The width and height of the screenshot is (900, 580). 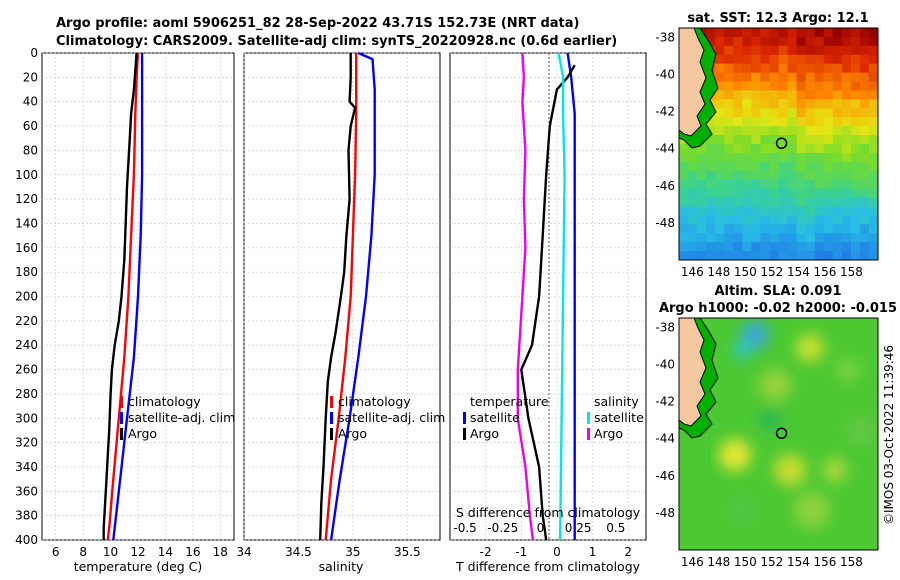 I want to click on s-tick-label: 0.5, so click(x=615, y=528).